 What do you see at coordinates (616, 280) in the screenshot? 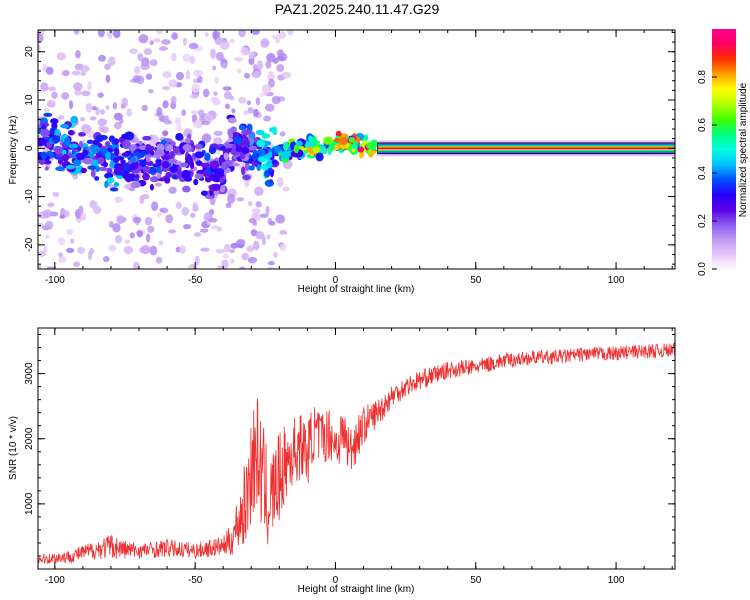
I see `spectrogram-x-tick-label: 100` at bounding box center [616, 280].